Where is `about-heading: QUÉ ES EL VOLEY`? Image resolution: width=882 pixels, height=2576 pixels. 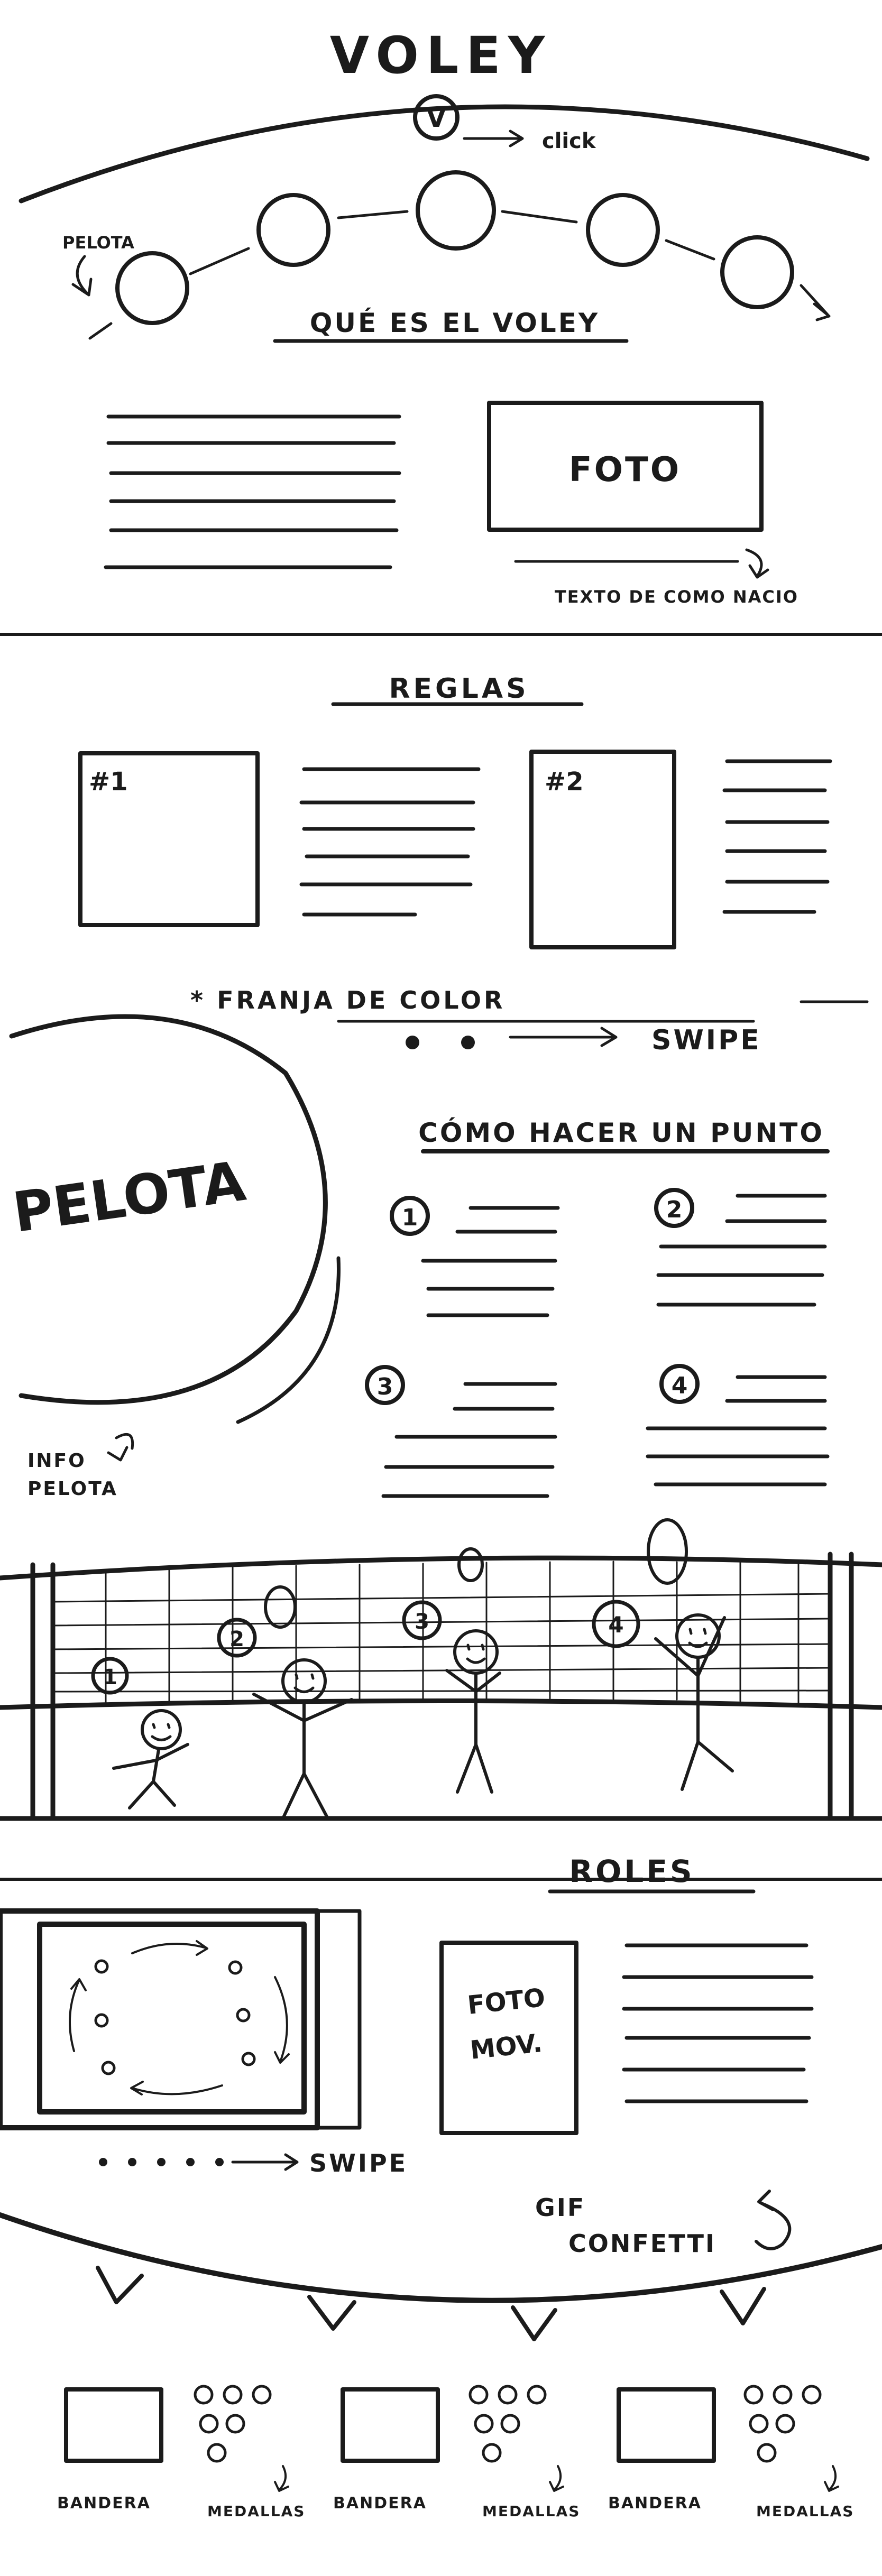
about-heading: QUÉ ES EL VOLEY is located at coordinates (455, 322).